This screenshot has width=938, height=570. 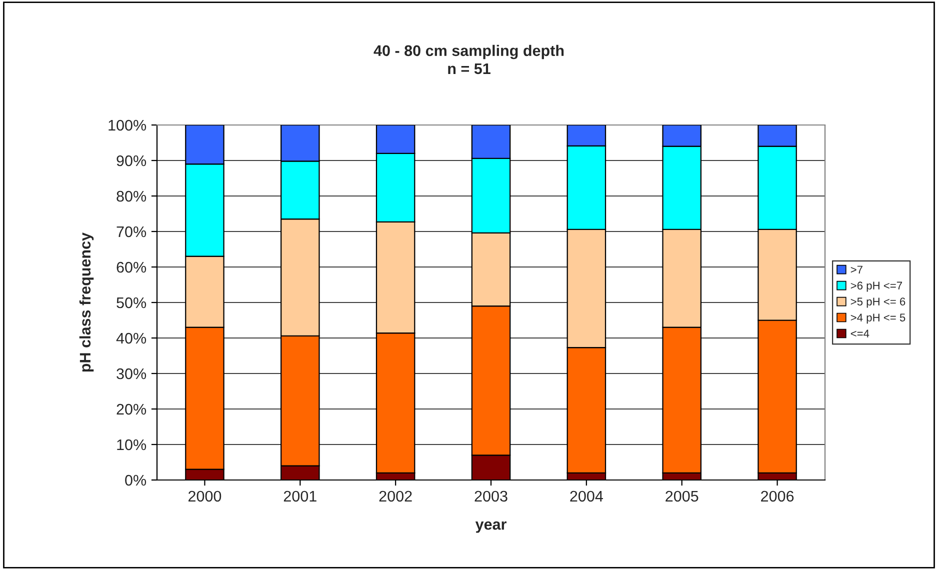 What do you see at coordinates (131, 267) in the screenshot?
I see `y-tick-label: 60%` at bounding box center [131, 267].